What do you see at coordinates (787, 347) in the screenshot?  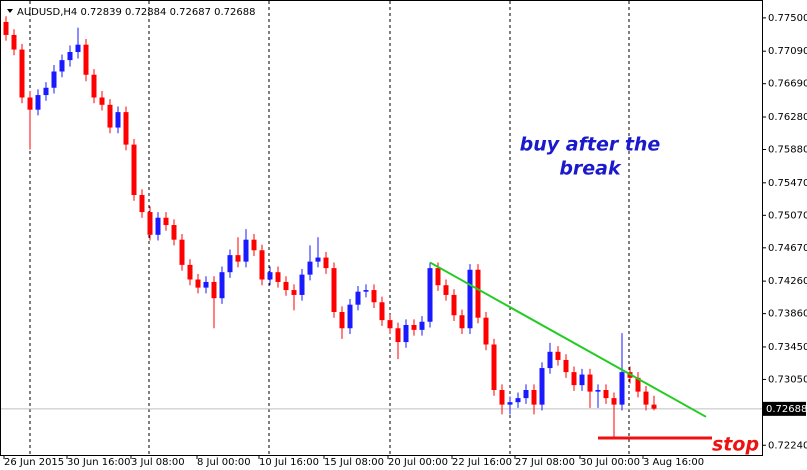 I see `y-tick-label: 0.73450` at bounding box center [787, 347].